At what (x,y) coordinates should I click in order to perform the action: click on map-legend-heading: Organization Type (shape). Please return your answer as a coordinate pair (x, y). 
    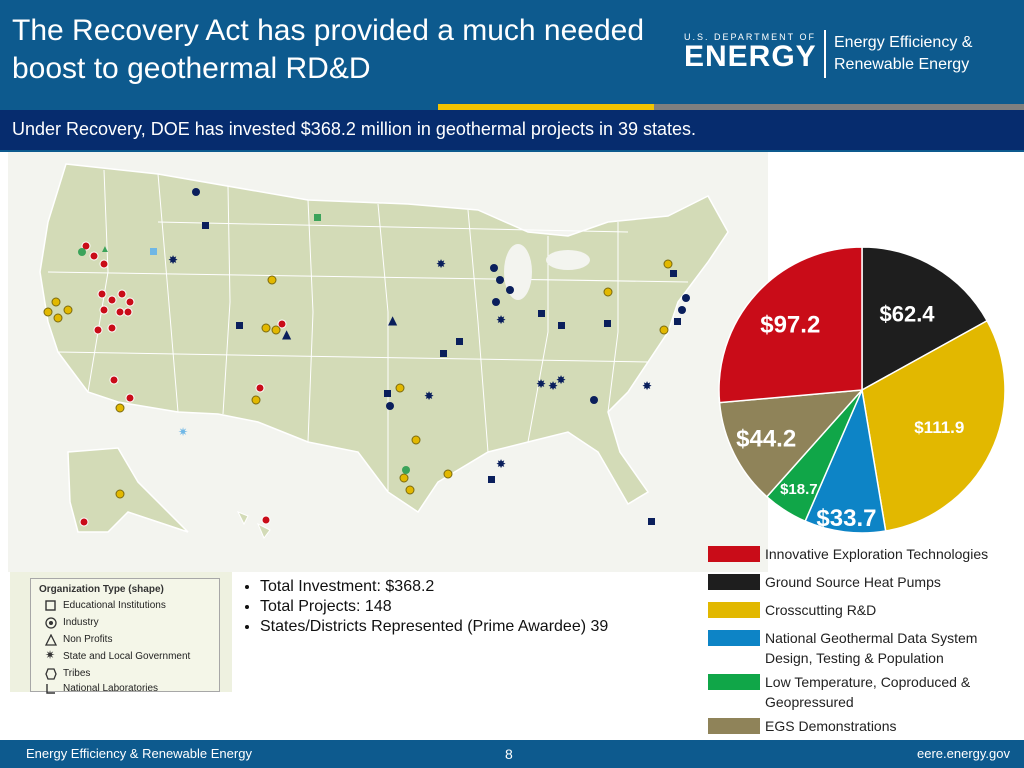
    Looking at the image, I should click on (101, 589).